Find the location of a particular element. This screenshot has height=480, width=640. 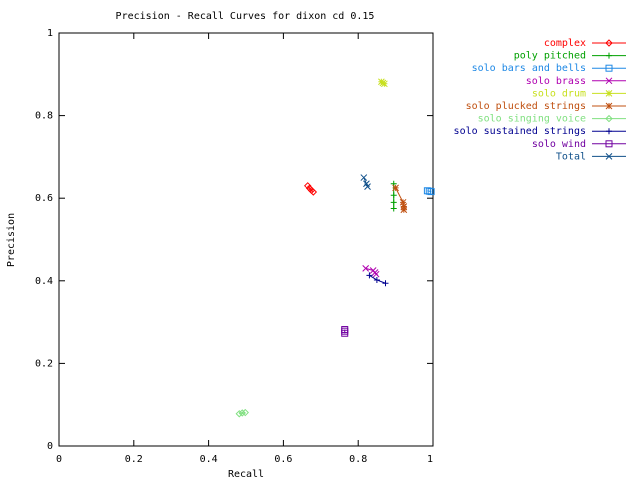

legend-entry-label: Total is located at coordinates (571, 156).